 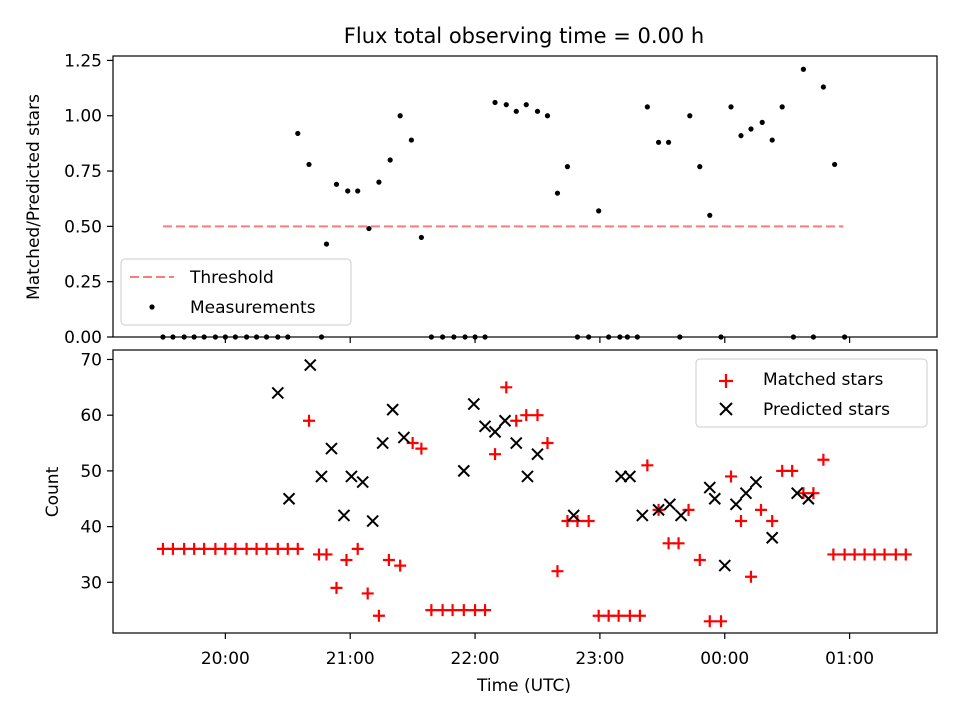 I want to click on count-legend: Matched stars Predicted stars, so click(x=811, y=393).